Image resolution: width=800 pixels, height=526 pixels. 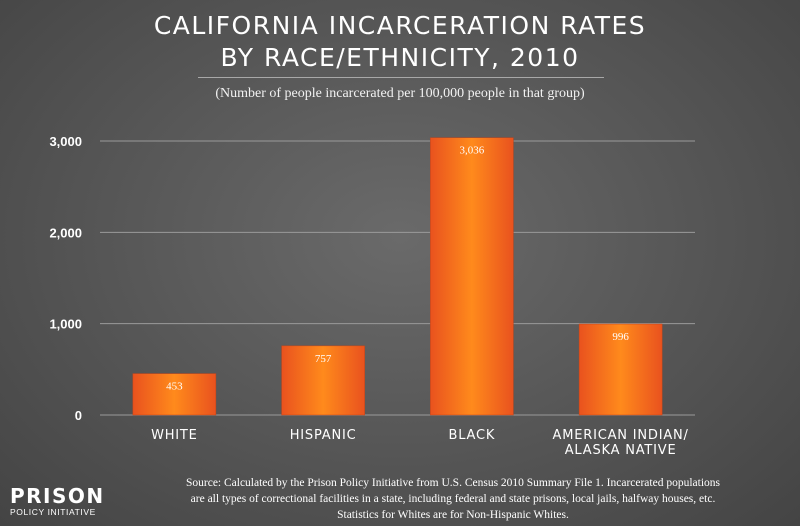 What do you see at coordinates (472, 151) in the screenshot?
I see `bar-value-label-2: 3,036` at bounding box center [472, 151].